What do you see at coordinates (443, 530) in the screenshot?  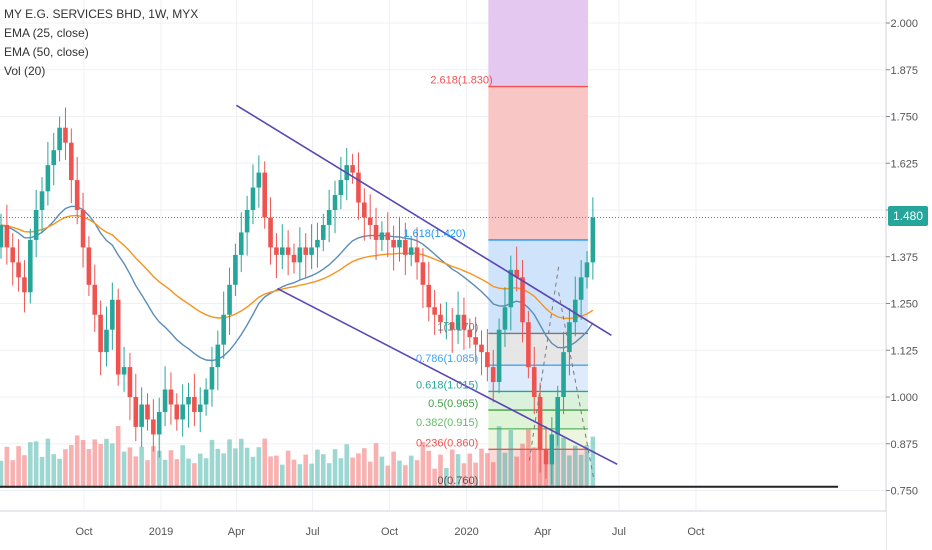 I see `time-axis: Oct 2019 Apr Jul Oct 2020 Apr Jul Oct` at bounding box center [443, 530].